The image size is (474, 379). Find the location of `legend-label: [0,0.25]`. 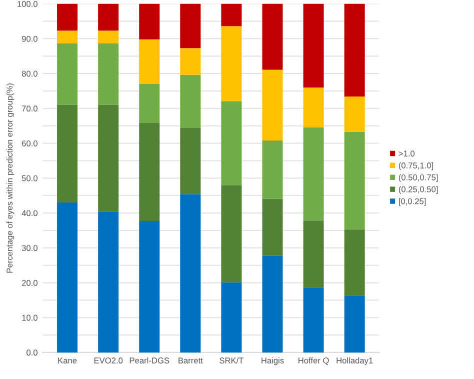

legend-label: [0,0.25] is located at coordinates (412, 202).